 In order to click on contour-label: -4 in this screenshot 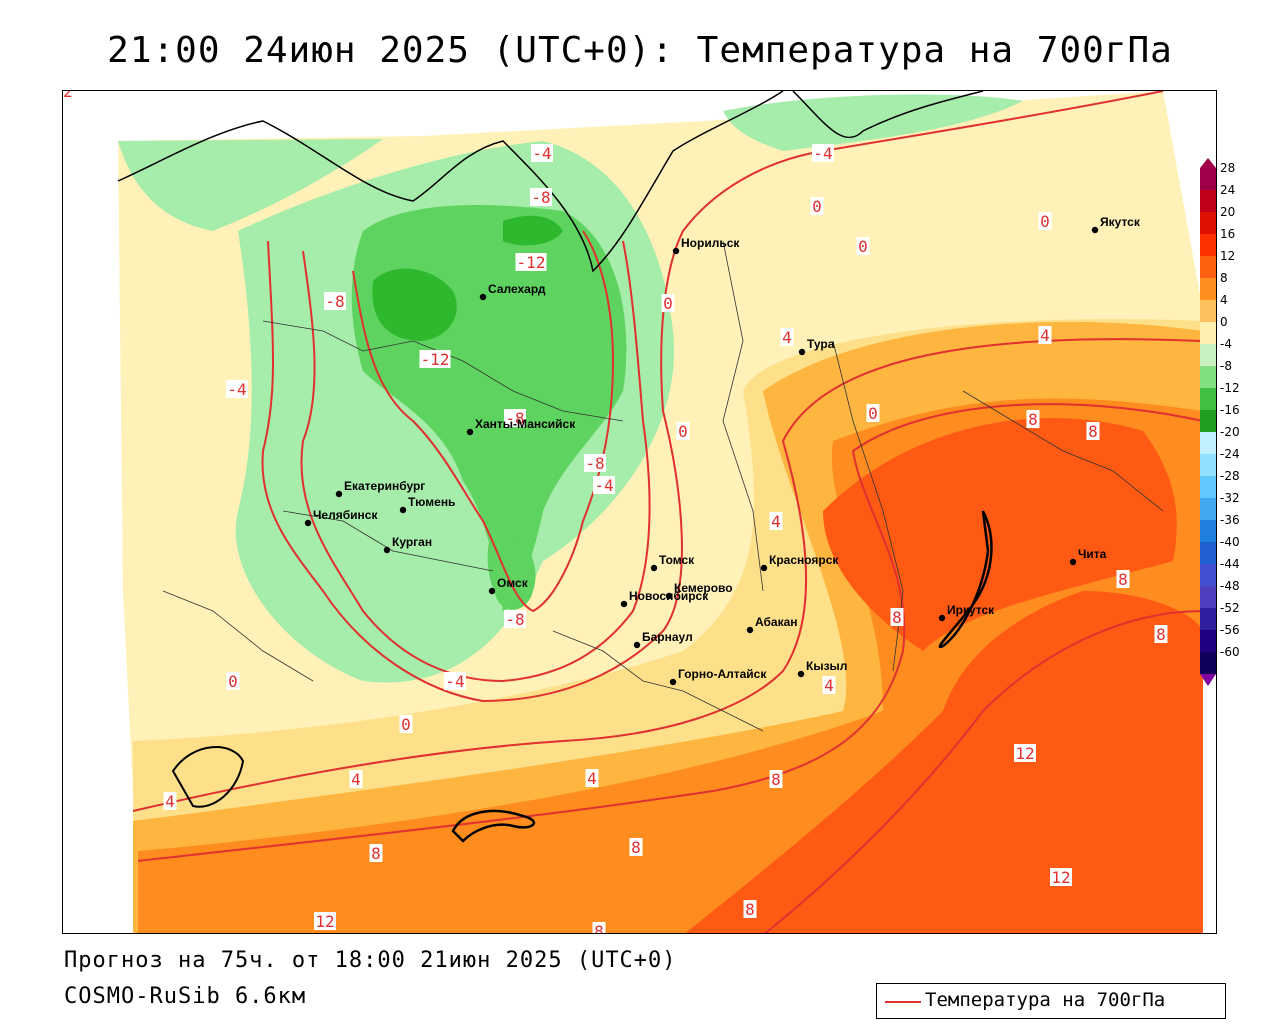, I will do `click(455, 681)`.